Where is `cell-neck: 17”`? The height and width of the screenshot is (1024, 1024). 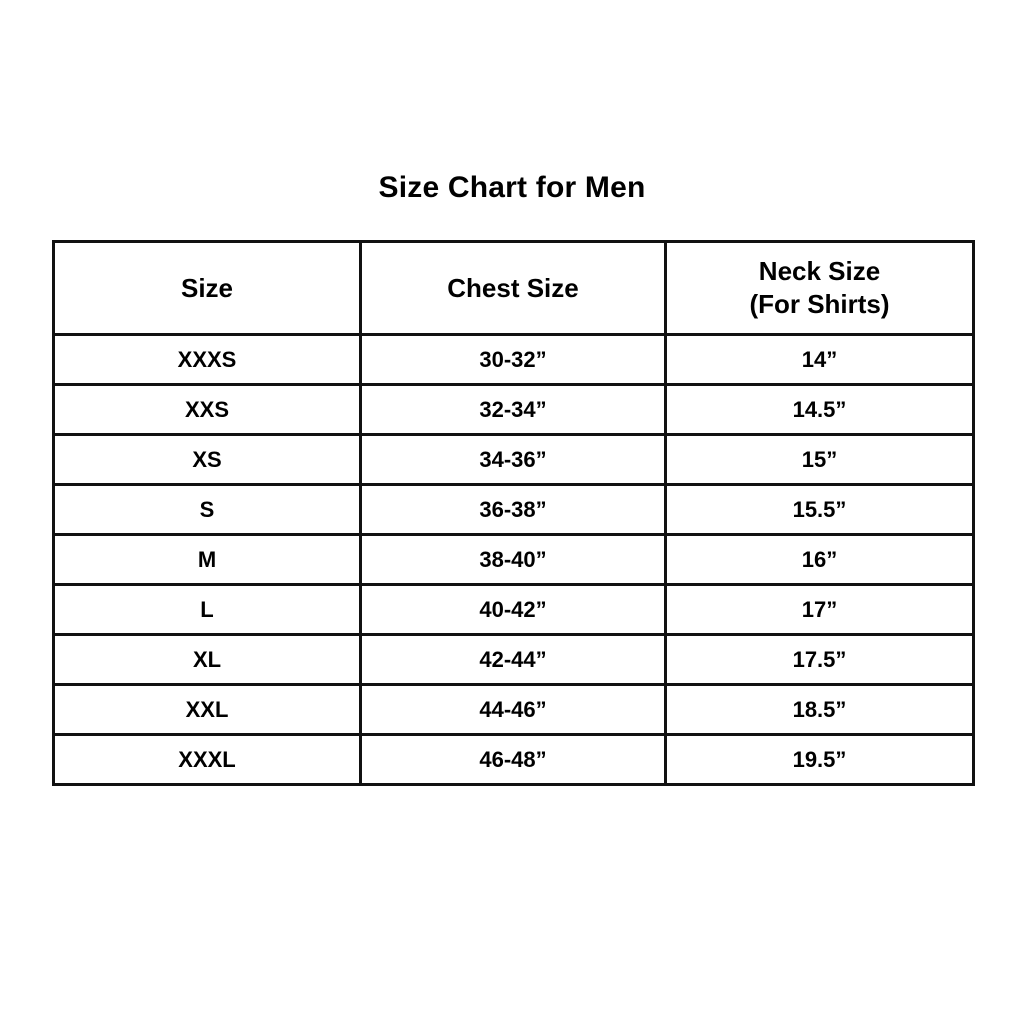 cell-neck: 17” is located at coordinates (819, 609).